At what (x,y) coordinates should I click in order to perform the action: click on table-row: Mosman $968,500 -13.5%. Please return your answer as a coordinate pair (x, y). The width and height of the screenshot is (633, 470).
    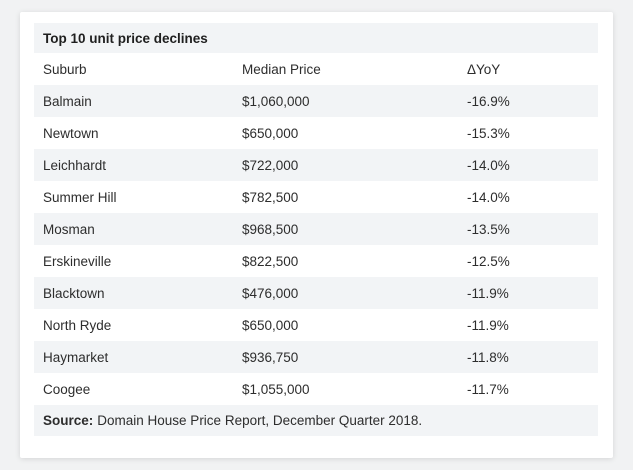
    Looking at the image, I should click on (316, 229).